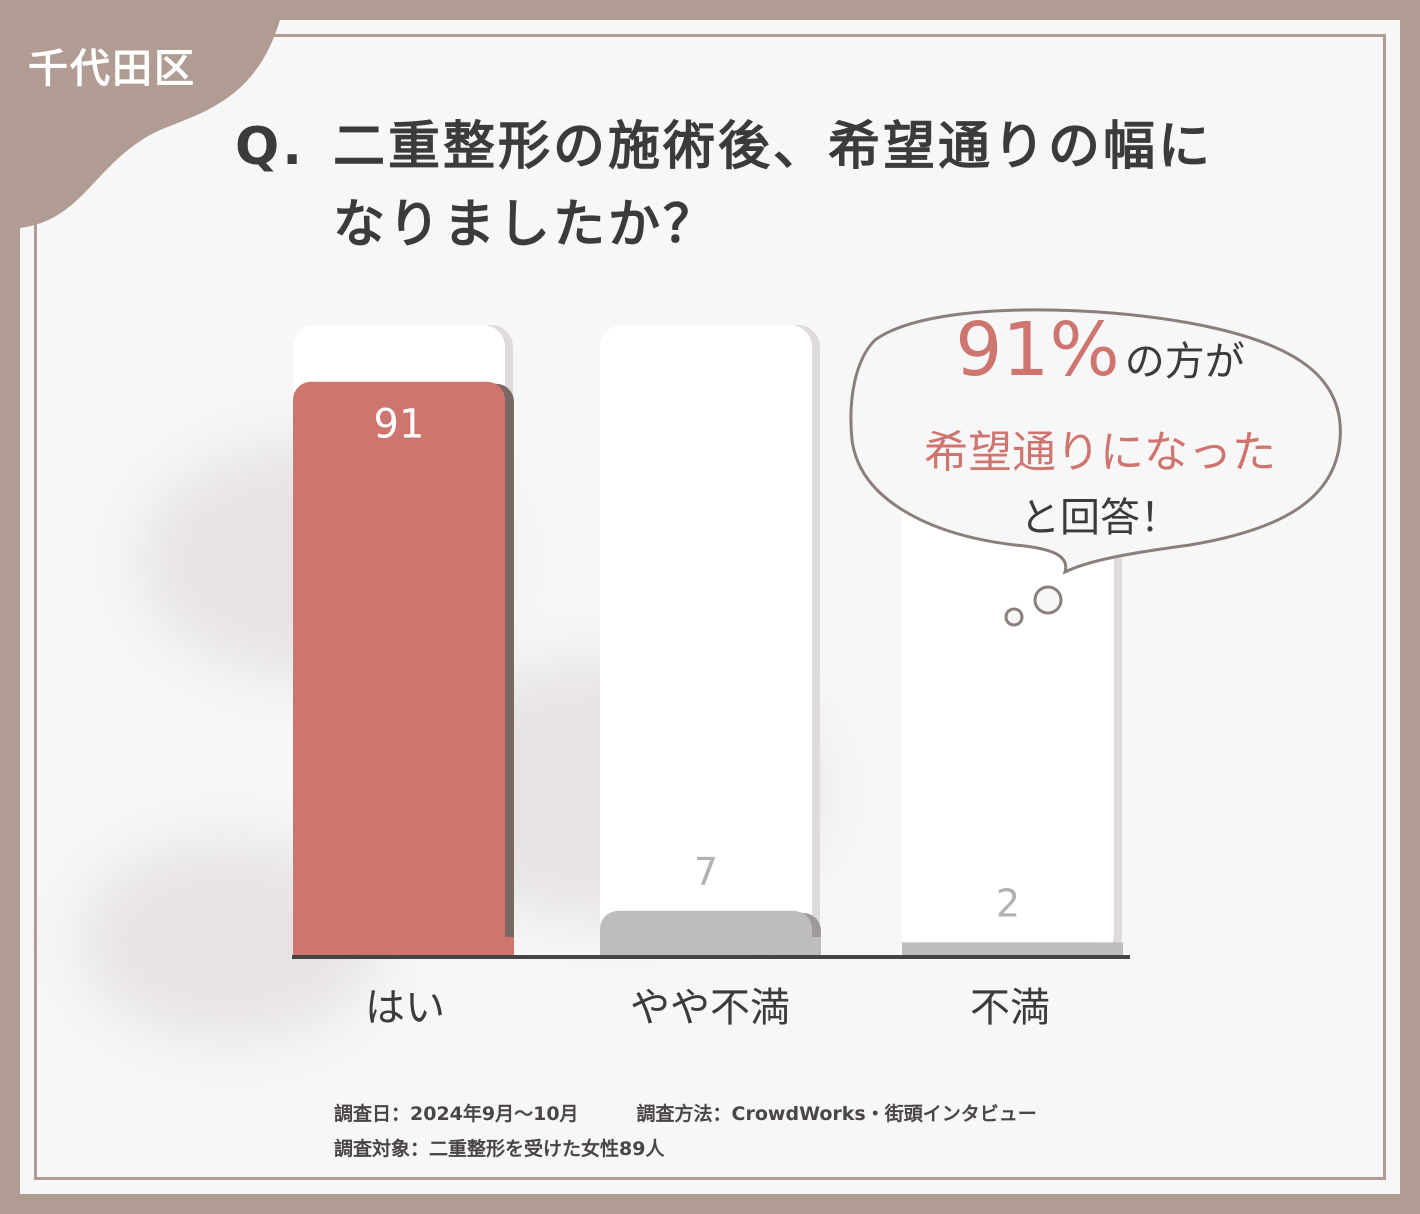 The image size is (1420, 1214). Describe the element at coordinates (526, 225) in the screenshot. I see `question-line2: なりましたか？` at that location.